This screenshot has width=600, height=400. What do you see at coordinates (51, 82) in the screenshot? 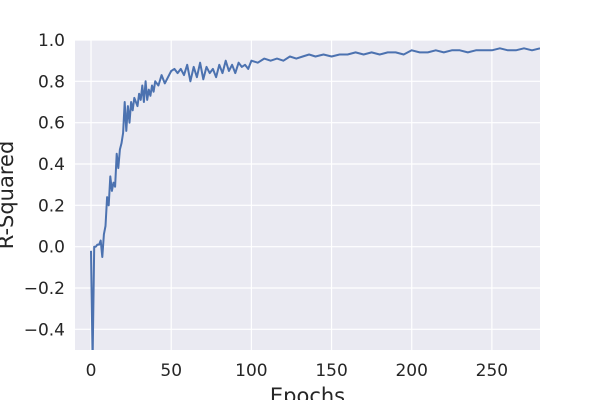
I see `y-tick-label: 0.8` at bounding box center [51, 82].